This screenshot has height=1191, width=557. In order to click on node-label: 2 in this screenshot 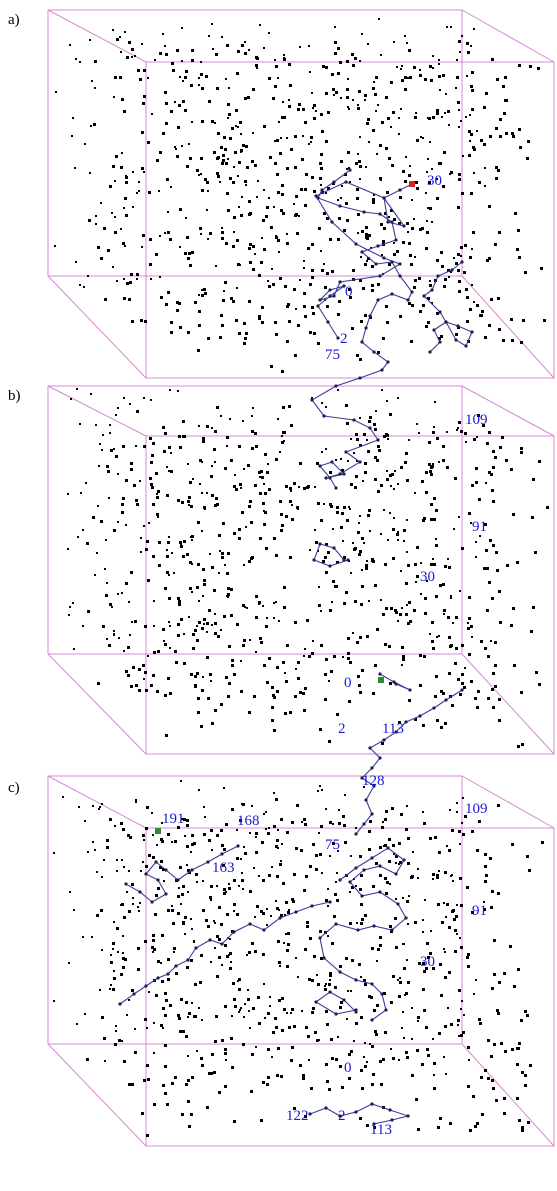, I will do `click(342, 1116)`.